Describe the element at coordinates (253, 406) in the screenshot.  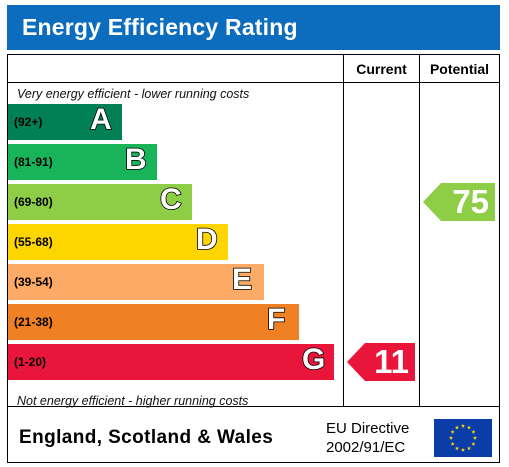
I see `footer-divider` at that location.